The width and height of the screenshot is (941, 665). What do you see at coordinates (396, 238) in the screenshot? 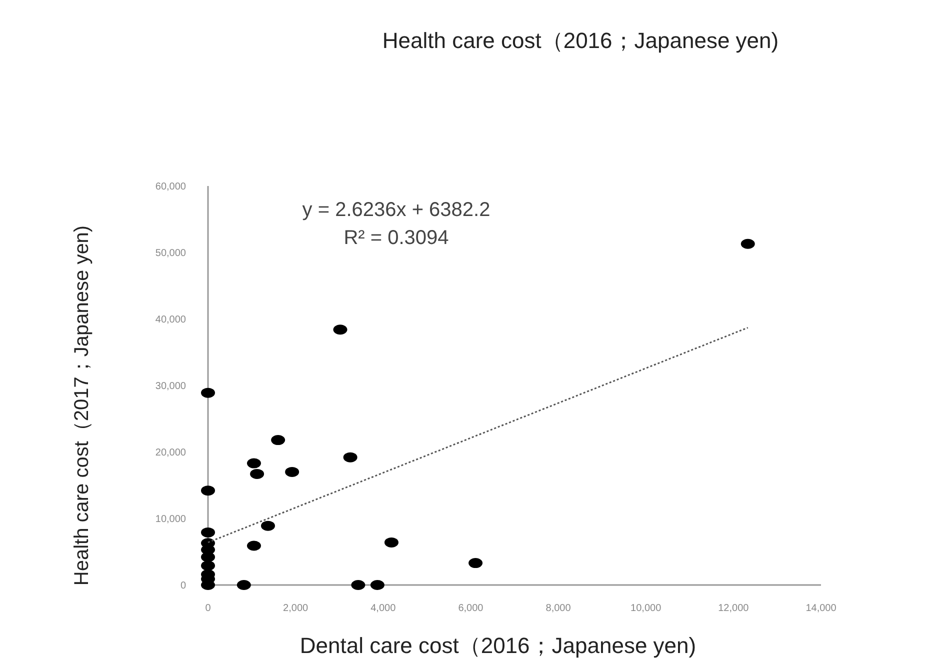
I see `annotation: R² = 0.3094` at bounding box center [396, 238].